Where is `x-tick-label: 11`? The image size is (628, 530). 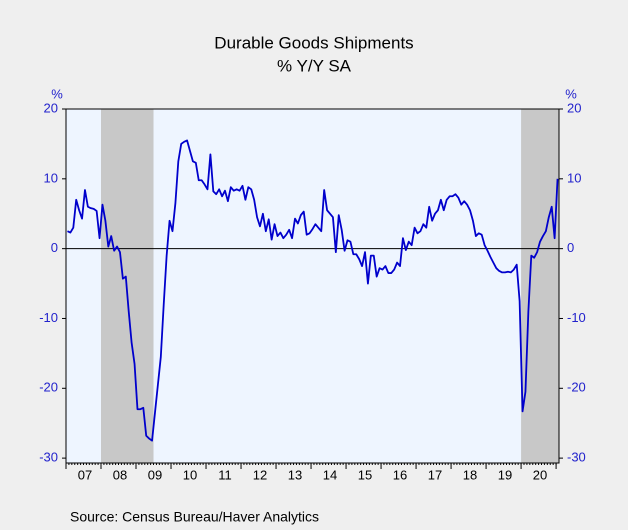 x-tick-label: 11 is located at coordinates (225, 474).